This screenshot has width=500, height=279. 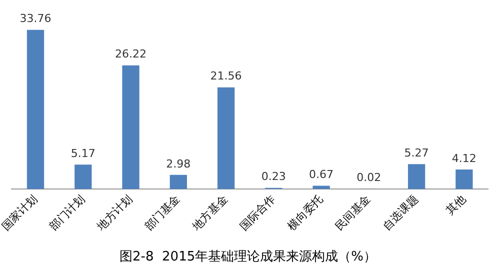 What do you see at coordinates (416, 153) in the screenshot?
I see `data-label: 5.27` at bounding box center [416, 153].